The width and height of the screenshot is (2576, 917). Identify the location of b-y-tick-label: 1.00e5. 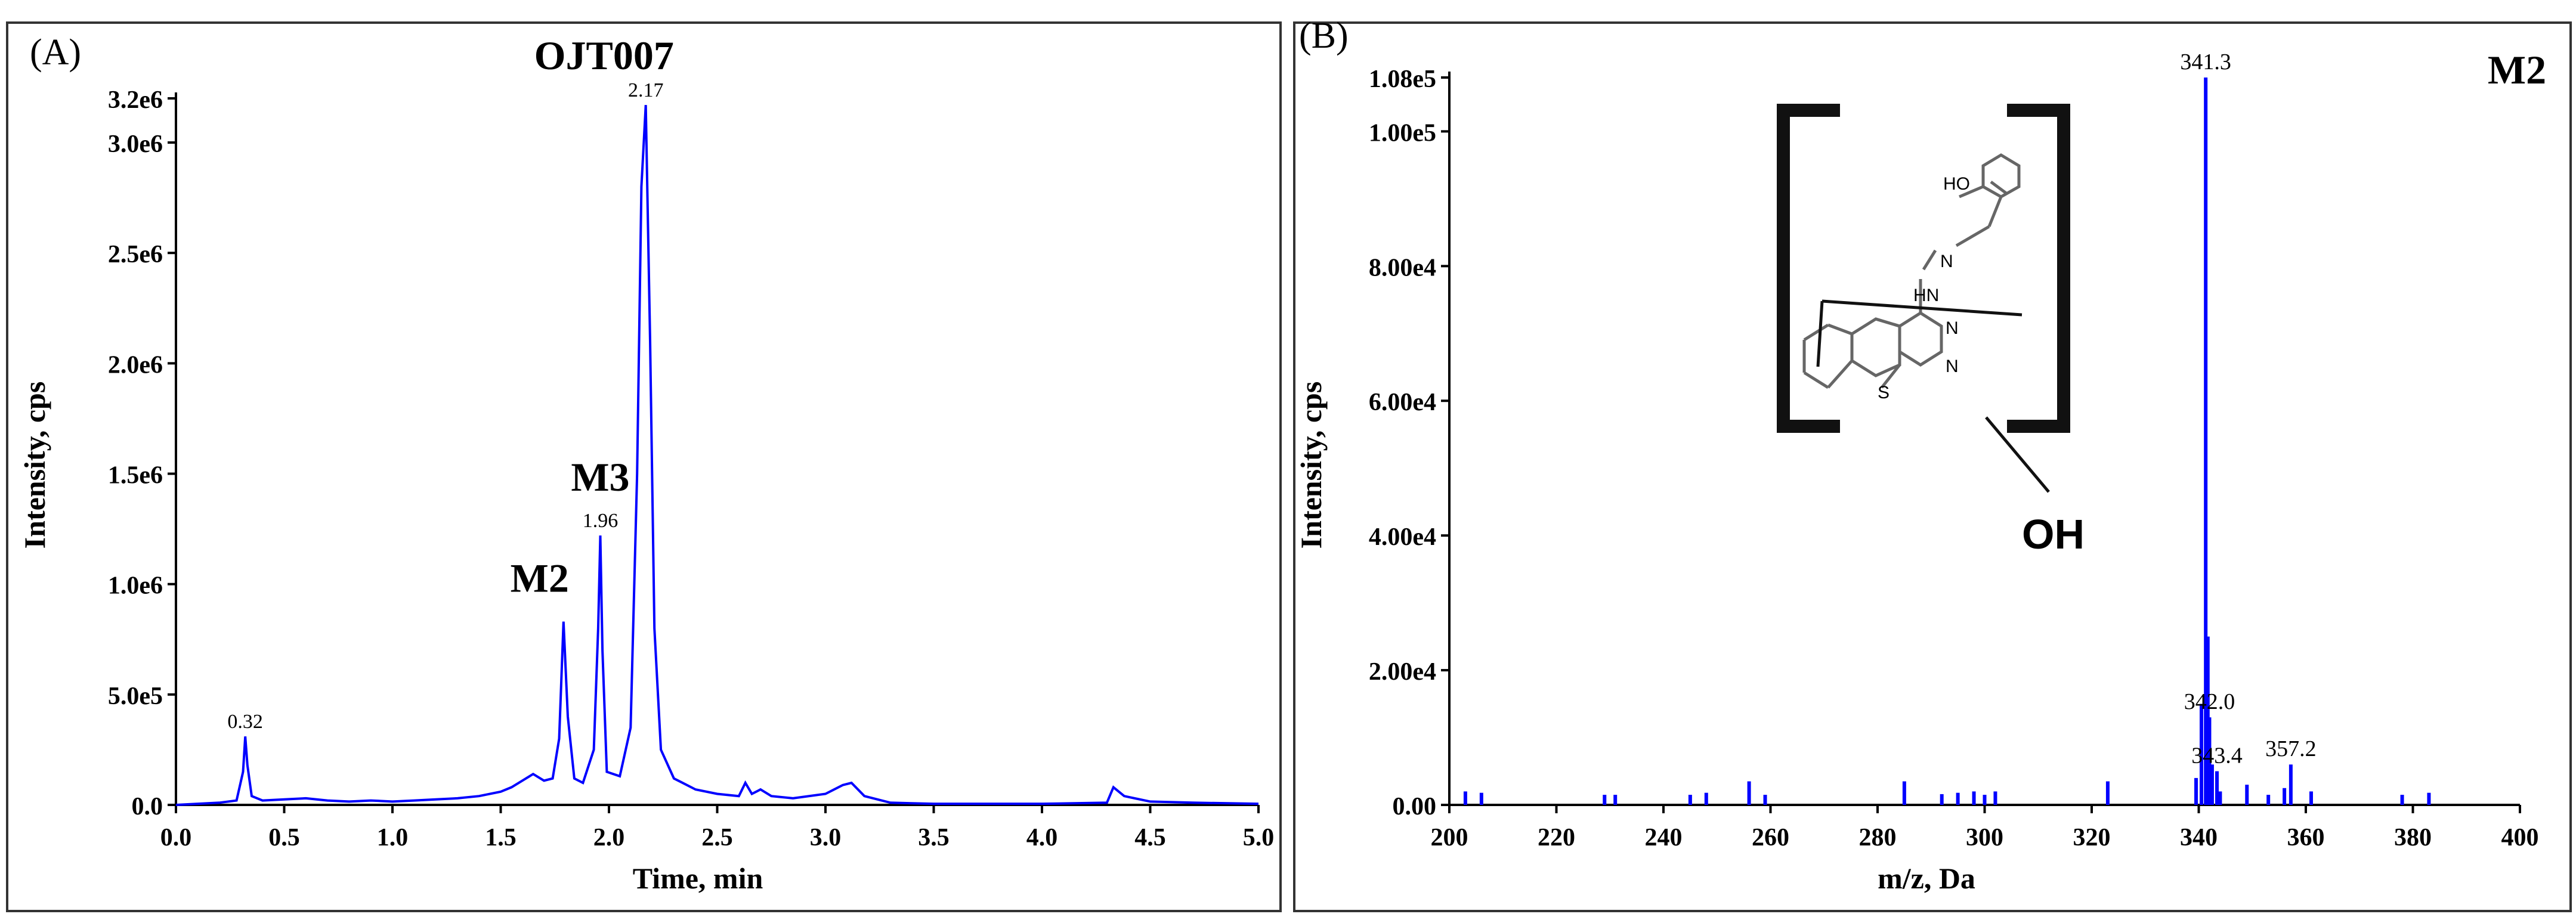
(1402, 133).